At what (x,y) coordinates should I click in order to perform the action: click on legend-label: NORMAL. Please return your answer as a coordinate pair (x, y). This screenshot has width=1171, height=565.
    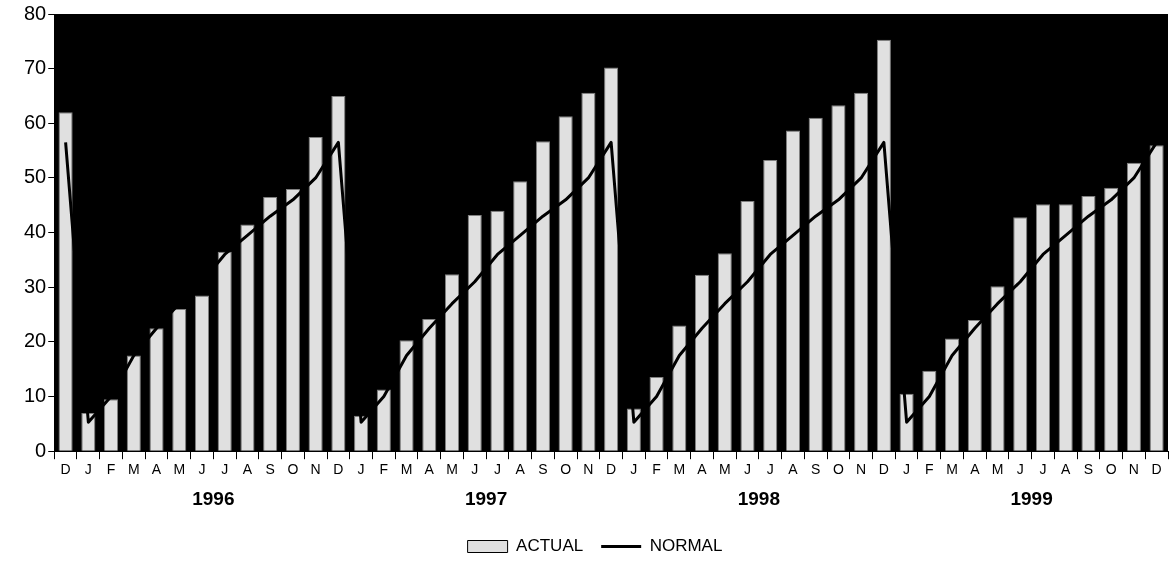
    Looking at the image, I should click on (686, 546).